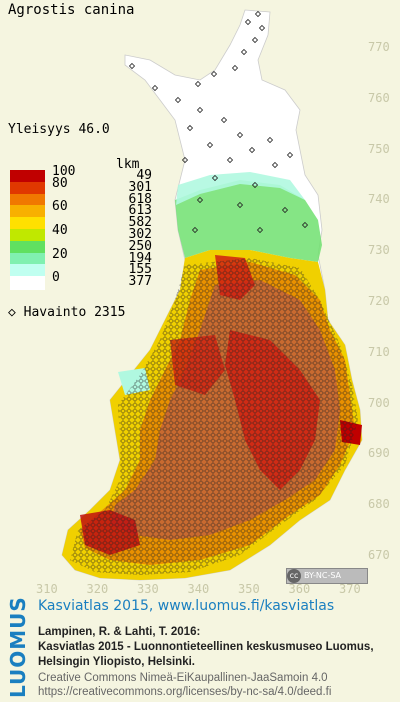  Describe the element at coordinates (140, 258) in the screenshot. I see `legend-count: 194` at that location.